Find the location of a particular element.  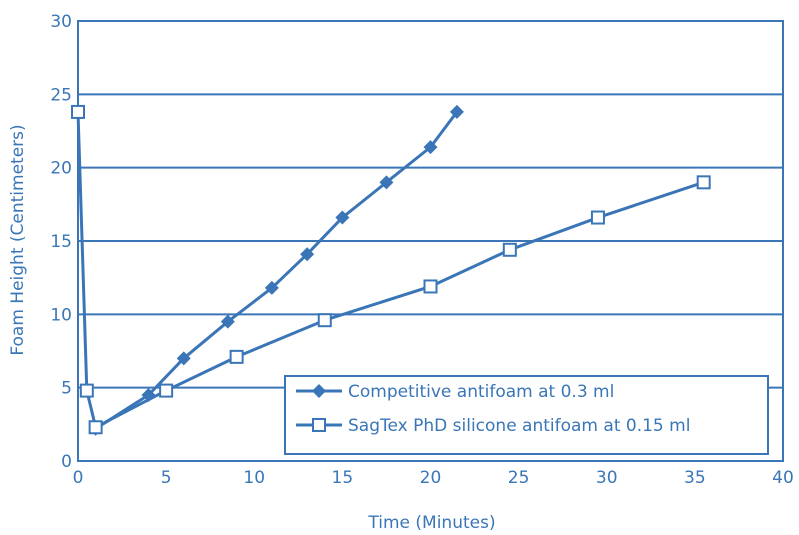

x-tick-label: 5 is located at coordinates (166, 478).